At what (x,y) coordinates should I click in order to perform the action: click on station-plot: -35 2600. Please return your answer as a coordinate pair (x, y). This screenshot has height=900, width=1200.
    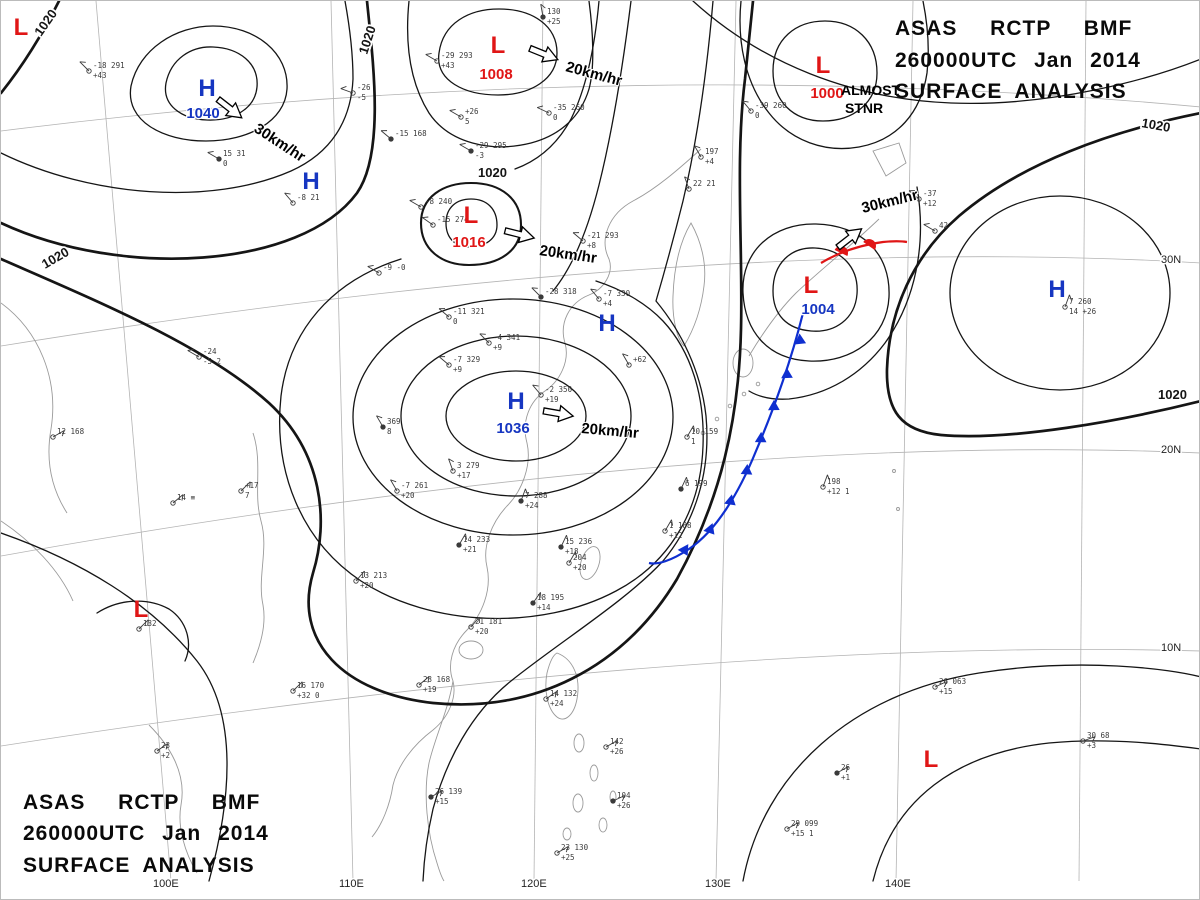
    Looking at the image, I should click on (561, 112).